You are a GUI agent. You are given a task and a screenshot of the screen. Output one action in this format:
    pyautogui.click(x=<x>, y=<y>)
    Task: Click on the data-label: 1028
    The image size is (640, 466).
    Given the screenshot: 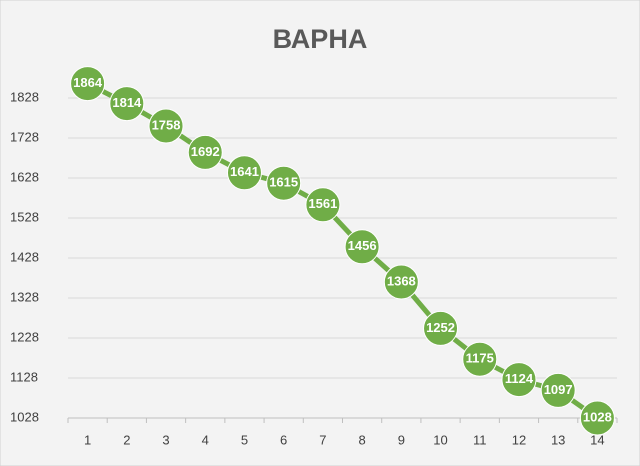 What is the action you would take?
    pyautogui.click(x=597, y=416)
    